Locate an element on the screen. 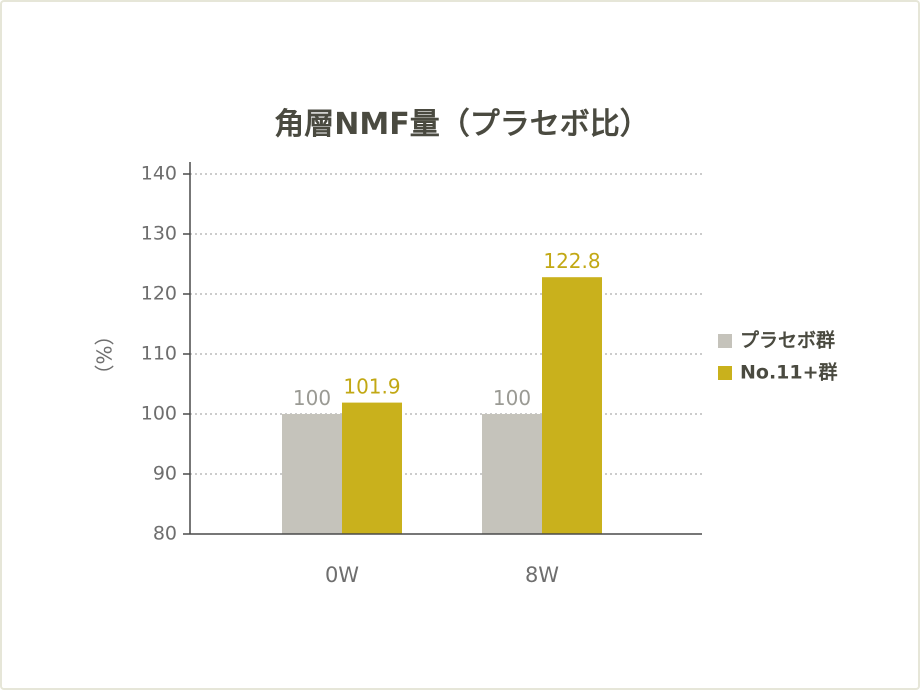  y-tick-label: 120 is located at coordinates (159, 294).